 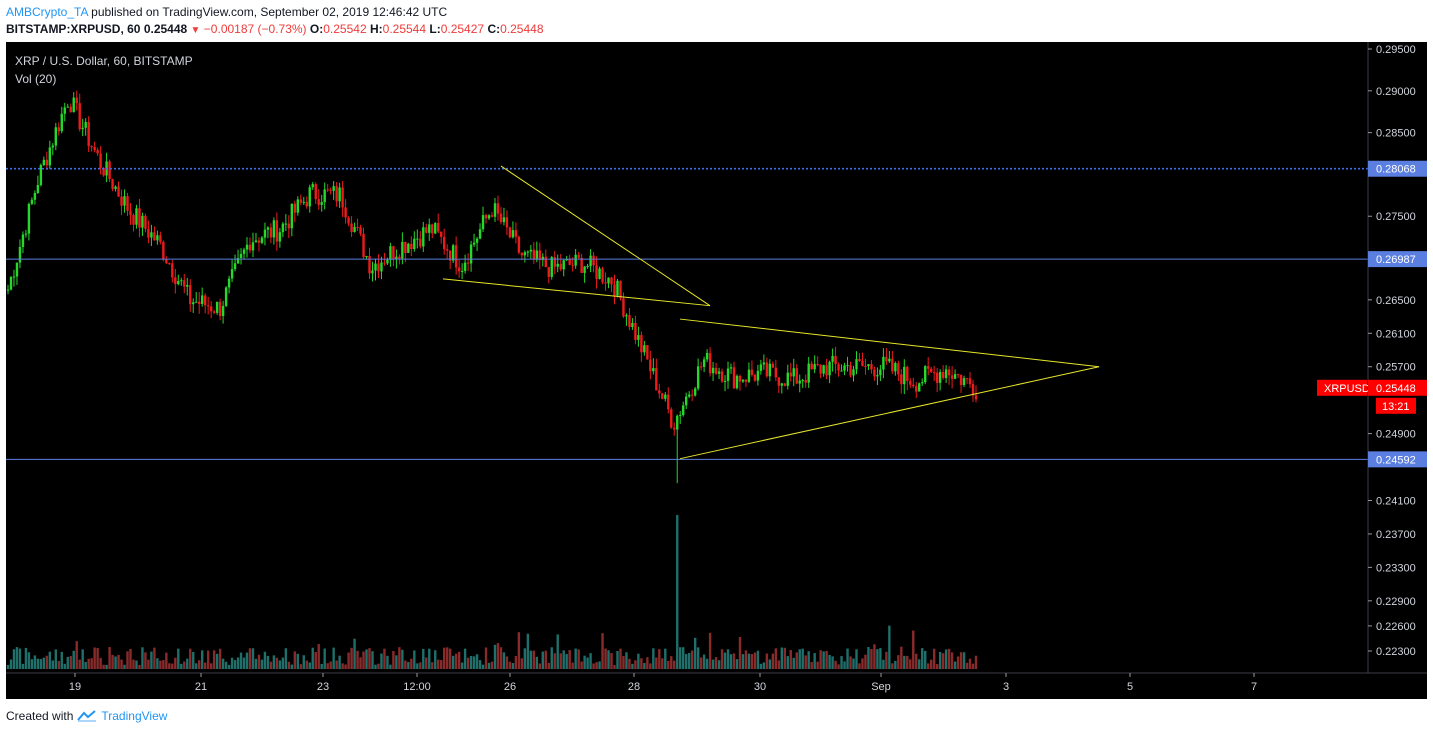 What do you see at coordinates (1254, 687) in the screenshot?
I see `x-tick-label: 7` at bounding box center [1254, 687].